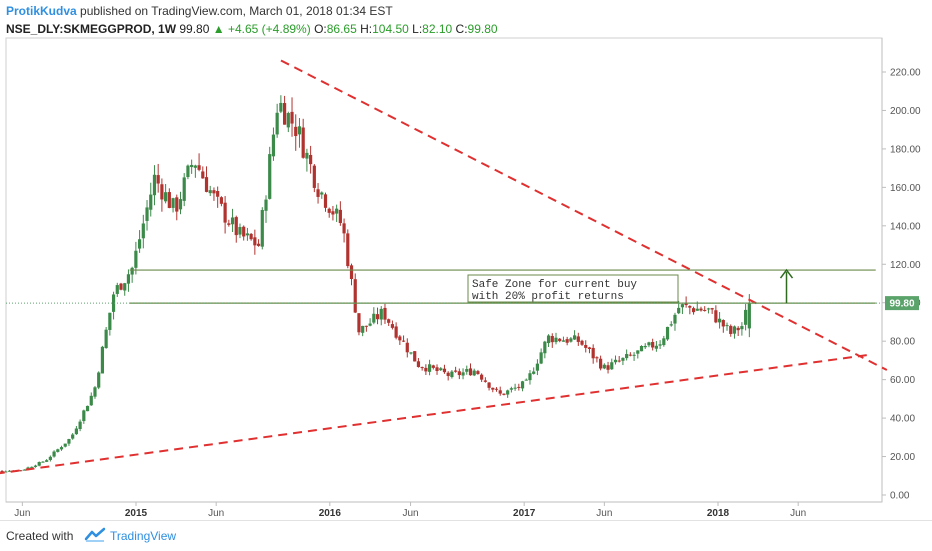  Describe the element at coordinates (95, 535) in the screenshot. I see `tradingview-logo-icon` at that location.